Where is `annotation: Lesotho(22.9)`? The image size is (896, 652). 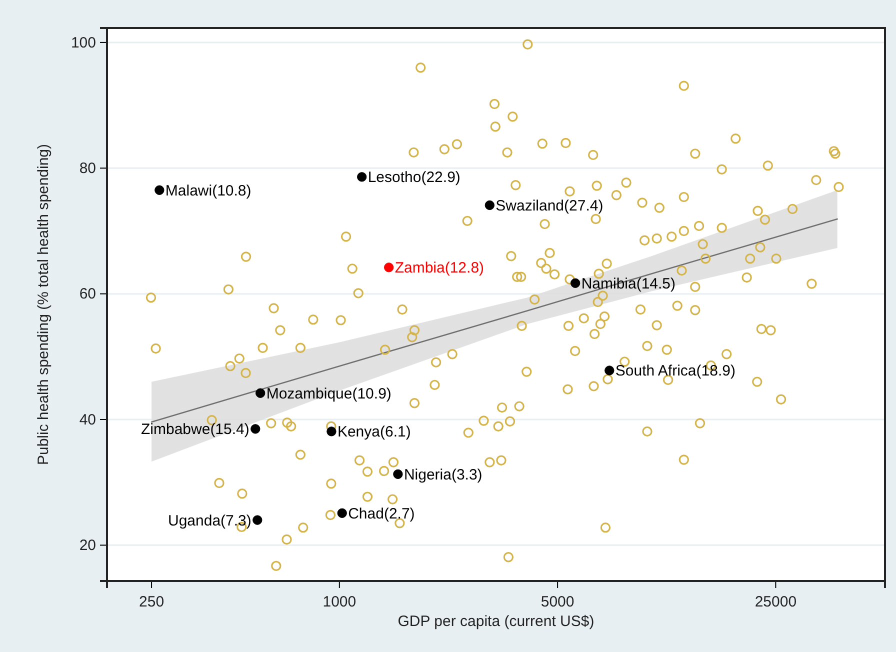 annotation: Lesotho(22.9) is located at coordinates (414, 177).